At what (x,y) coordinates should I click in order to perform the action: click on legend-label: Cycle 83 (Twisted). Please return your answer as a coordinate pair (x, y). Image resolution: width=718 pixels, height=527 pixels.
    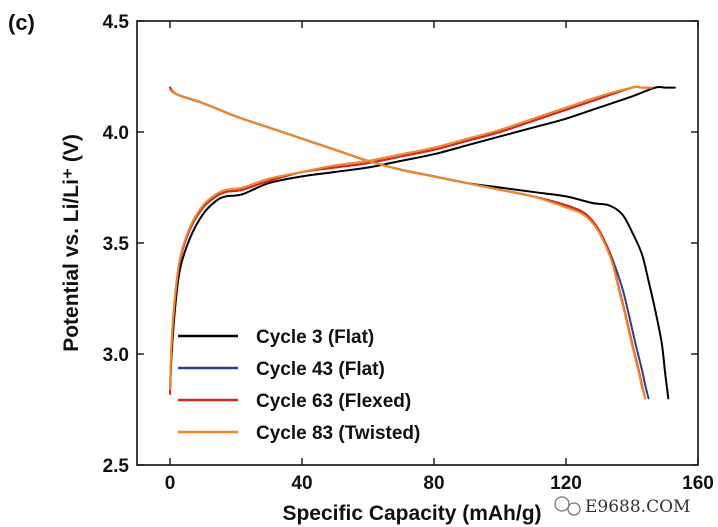
    Looking at the image, I should click on (338, 433).